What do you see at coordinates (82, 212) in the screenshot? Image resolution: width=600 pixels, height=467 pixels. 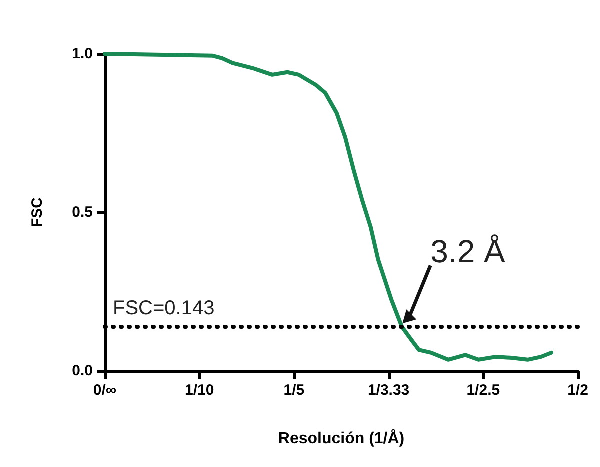 I see `y-tick-label: 0.5` at bounding box center [82, 212].